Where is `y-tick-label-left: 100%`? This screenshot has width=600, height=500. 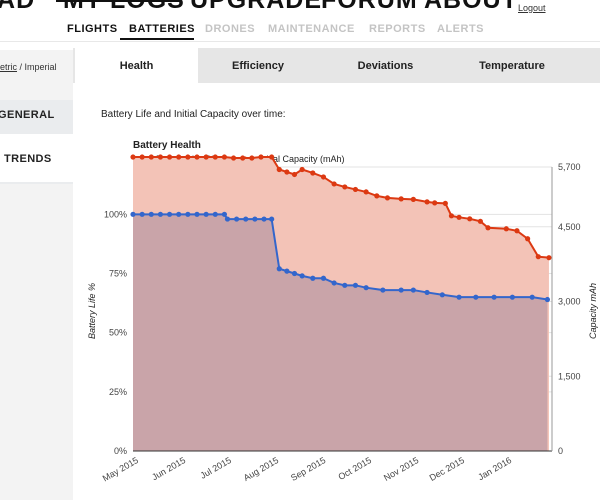 y-tick-label-left: 100% is located at coordinates (115, 214).